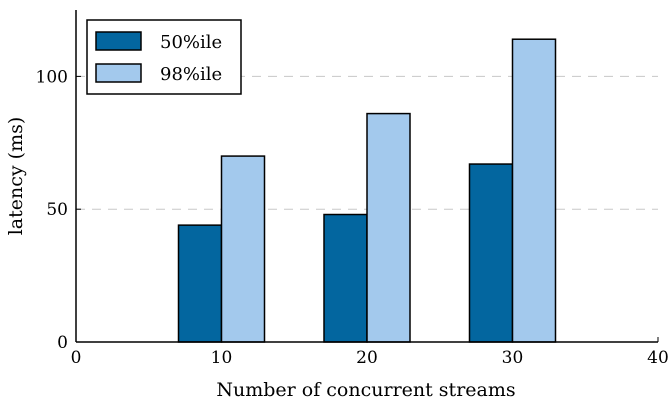 The width and height of the screenshot is (669, 411). Describe the element at coordinates (367, 358) in the screenshot. I see `x-tick-label-20: 20` at that location.